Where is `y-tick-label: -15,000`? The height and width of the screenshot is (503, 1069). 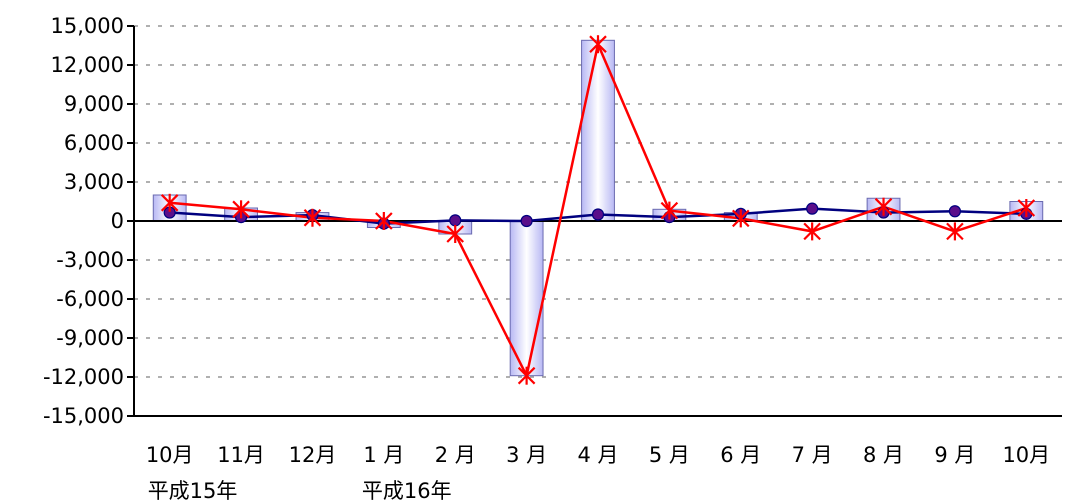 y-tick-label: -15,000 is located at coordinates (83, 416).